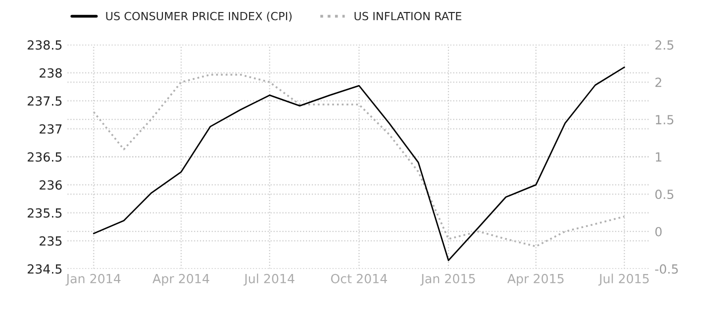 This screenshot has height=320, width=710. I want to click on x-tick-label: Jan 2015, so click(447, 280).